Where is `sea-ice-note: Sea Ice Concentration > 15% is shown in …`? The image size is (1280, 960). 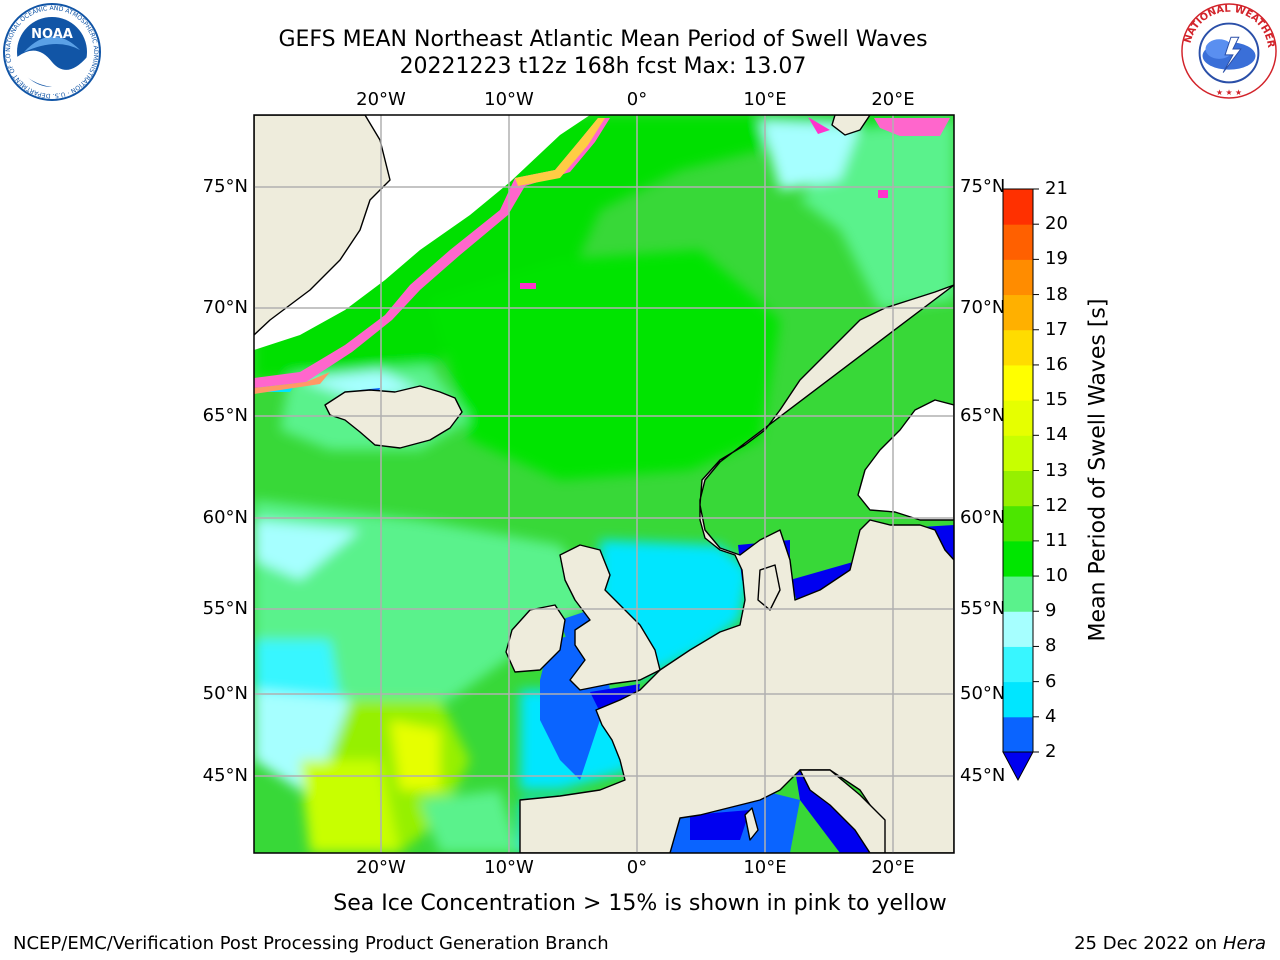 sea-ice-note: Sea Ice Concentration > 15% is shown in … is located at coordinates (640, 903).